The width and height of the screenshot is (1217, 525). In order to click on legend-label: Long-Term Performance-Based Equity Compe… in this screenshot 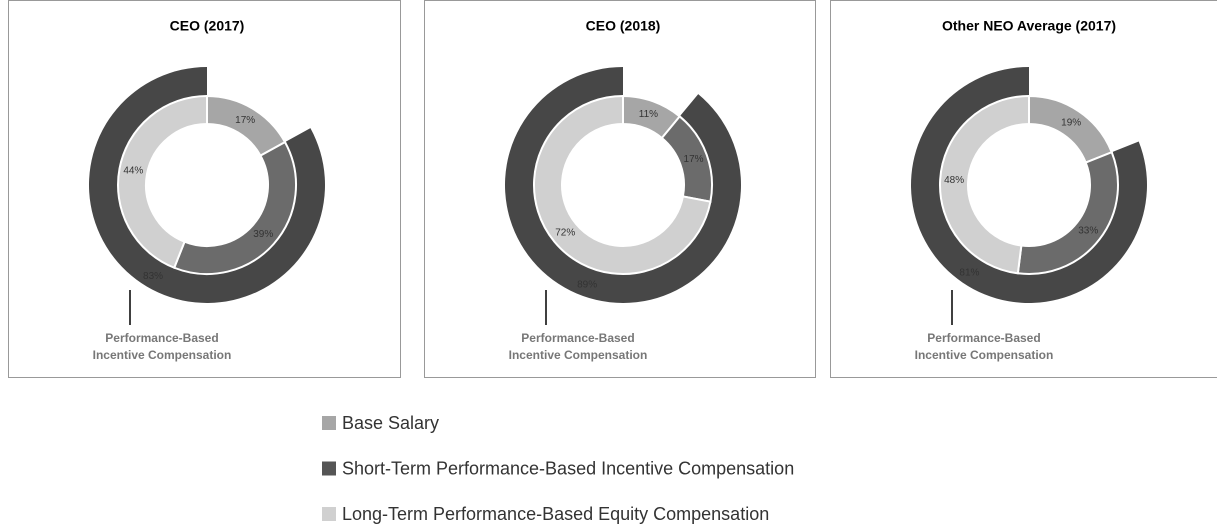, I will do `click(555, 514)`.